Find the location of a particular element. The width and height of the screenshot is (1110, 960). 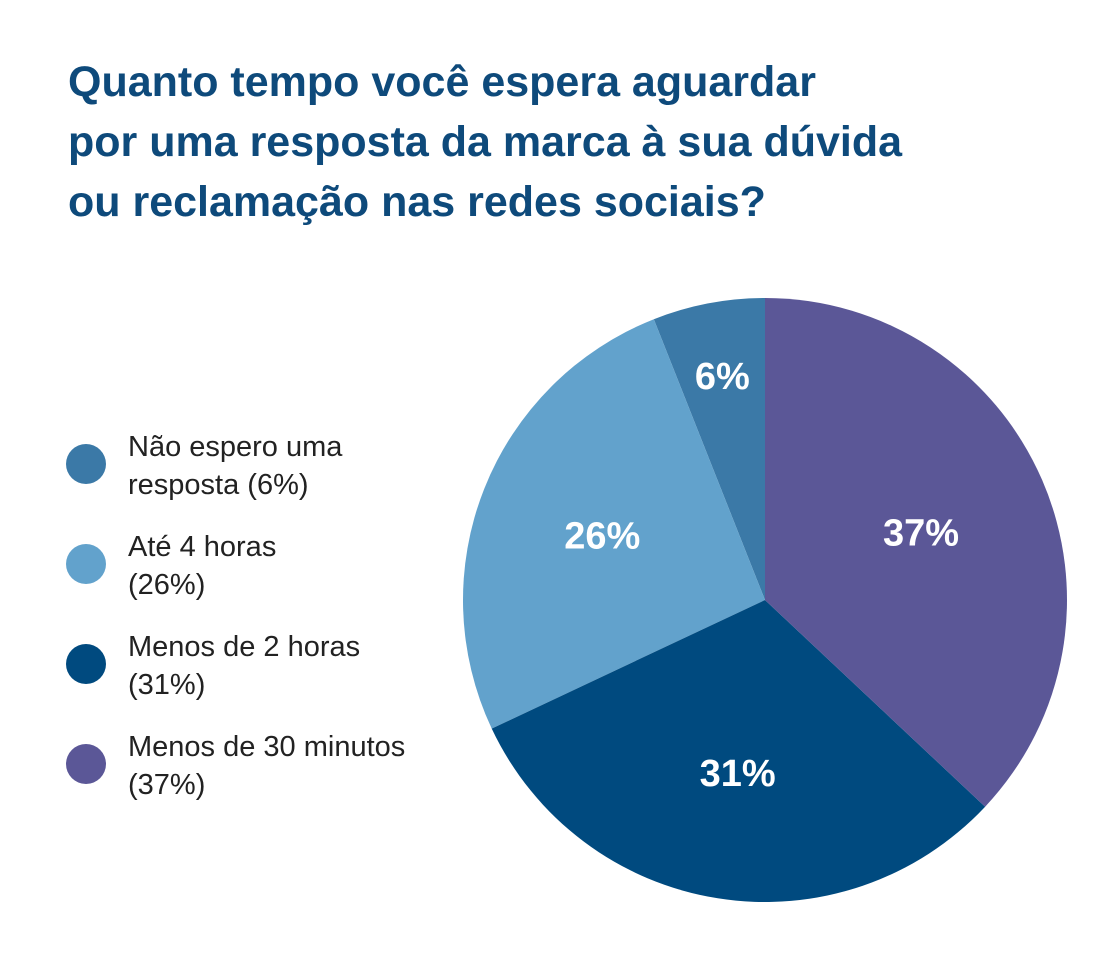

legend-label-line: Não espero uma is located at coordinates (235, 447).